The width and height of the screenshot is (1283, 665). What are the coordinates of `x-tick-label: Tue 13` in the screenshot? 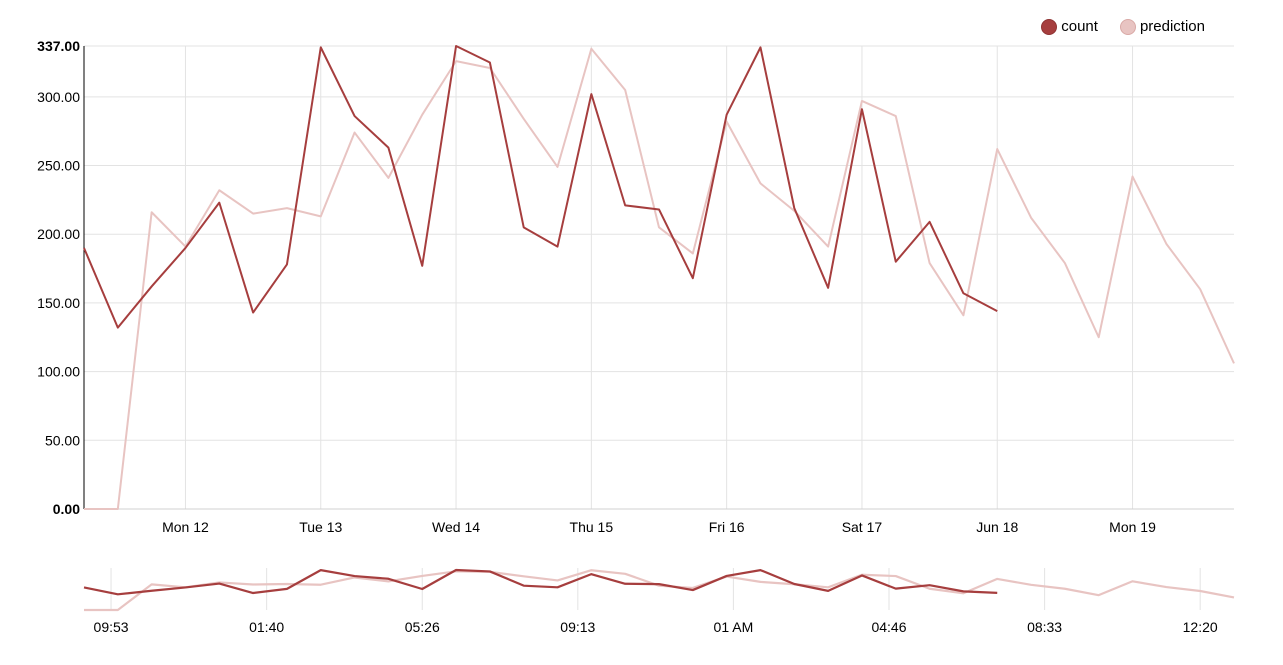 It's located at (320, 527).